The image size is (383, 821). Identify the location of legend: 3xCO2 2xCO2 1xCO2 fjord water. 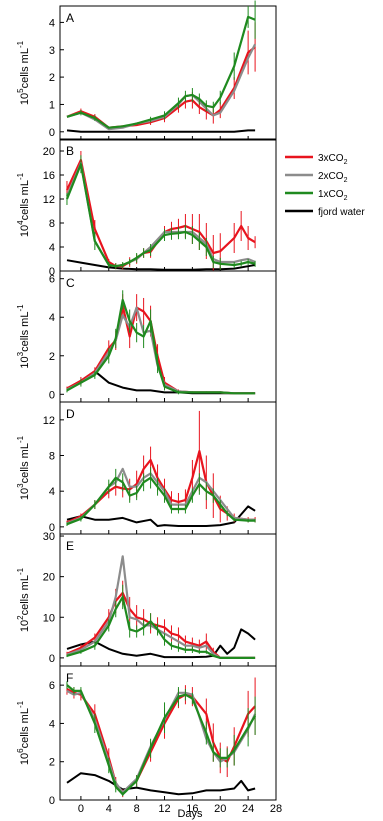
(325, 185).